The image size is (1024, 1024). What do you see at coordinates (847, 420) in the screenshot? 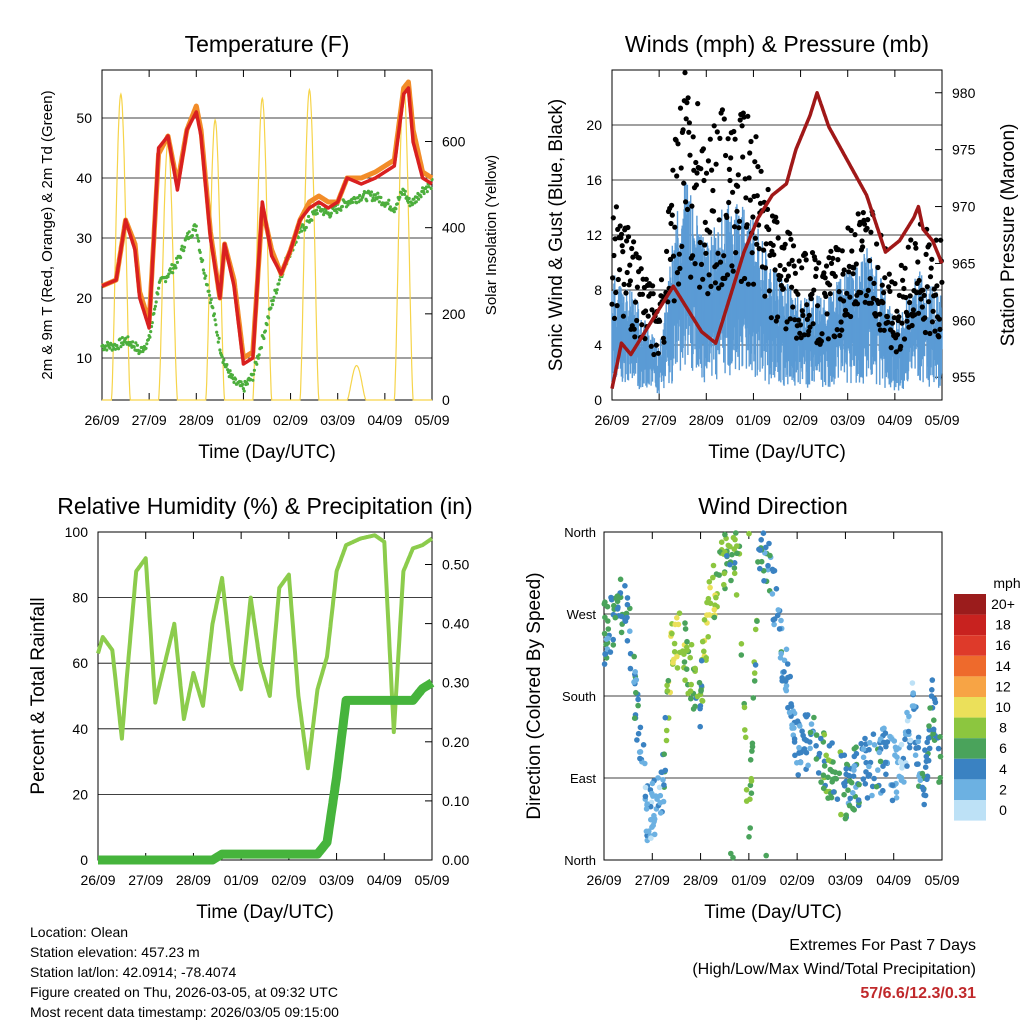
I see `x-tick-label-2: 03/09` at bounding box center [847, 420].